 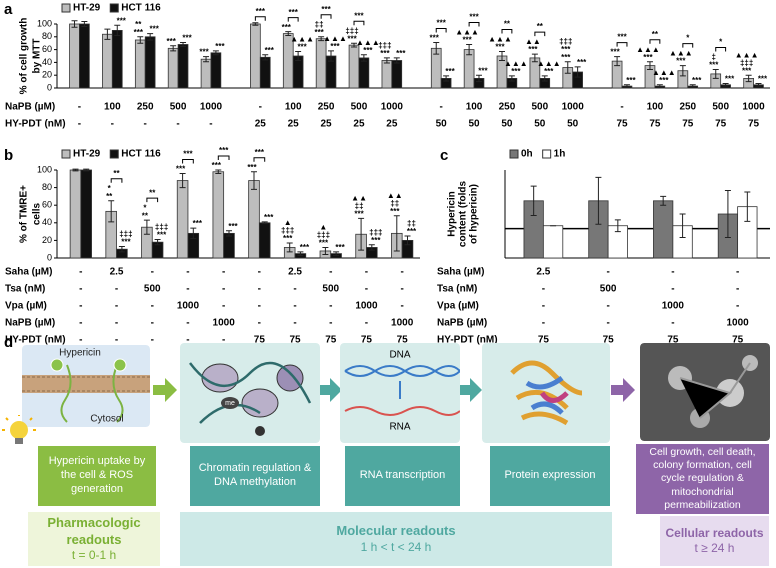 I want to click on row-name: NaPB (µM), so click(x=30, y=323).